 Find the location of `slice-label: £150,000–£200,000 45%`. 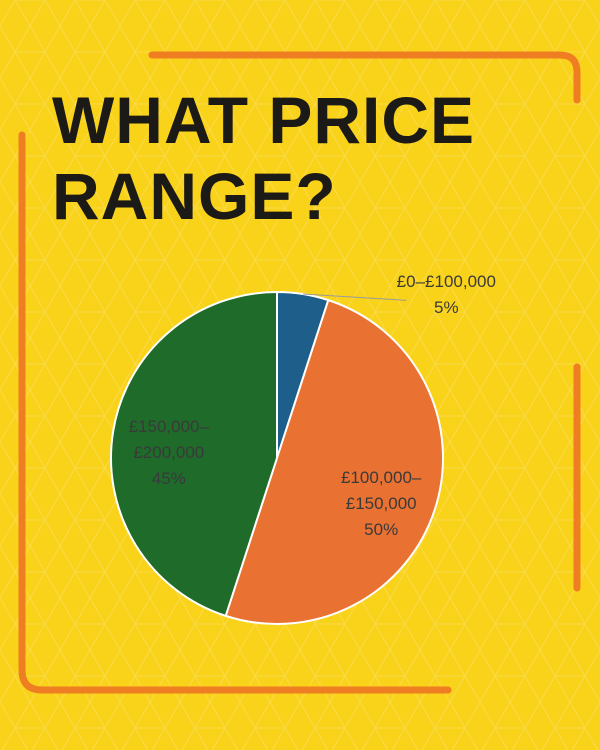

slice-label: £150,000–£200,000 45% is located at coordinates (169, 453).